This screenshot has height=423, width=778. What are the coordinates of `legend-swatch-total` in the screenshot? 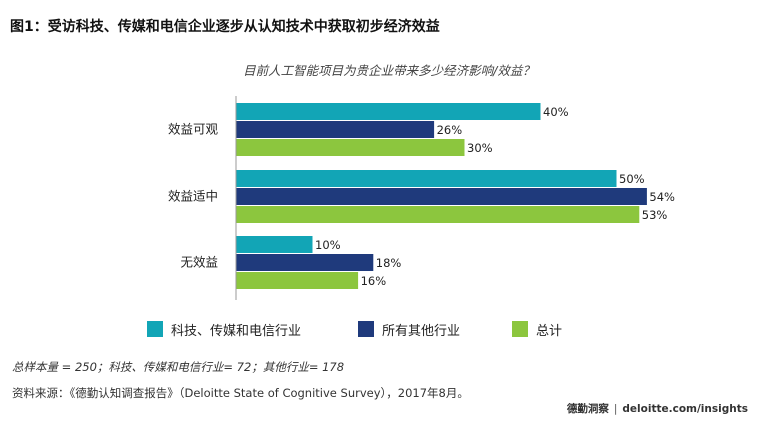 It's located at (520, 329).